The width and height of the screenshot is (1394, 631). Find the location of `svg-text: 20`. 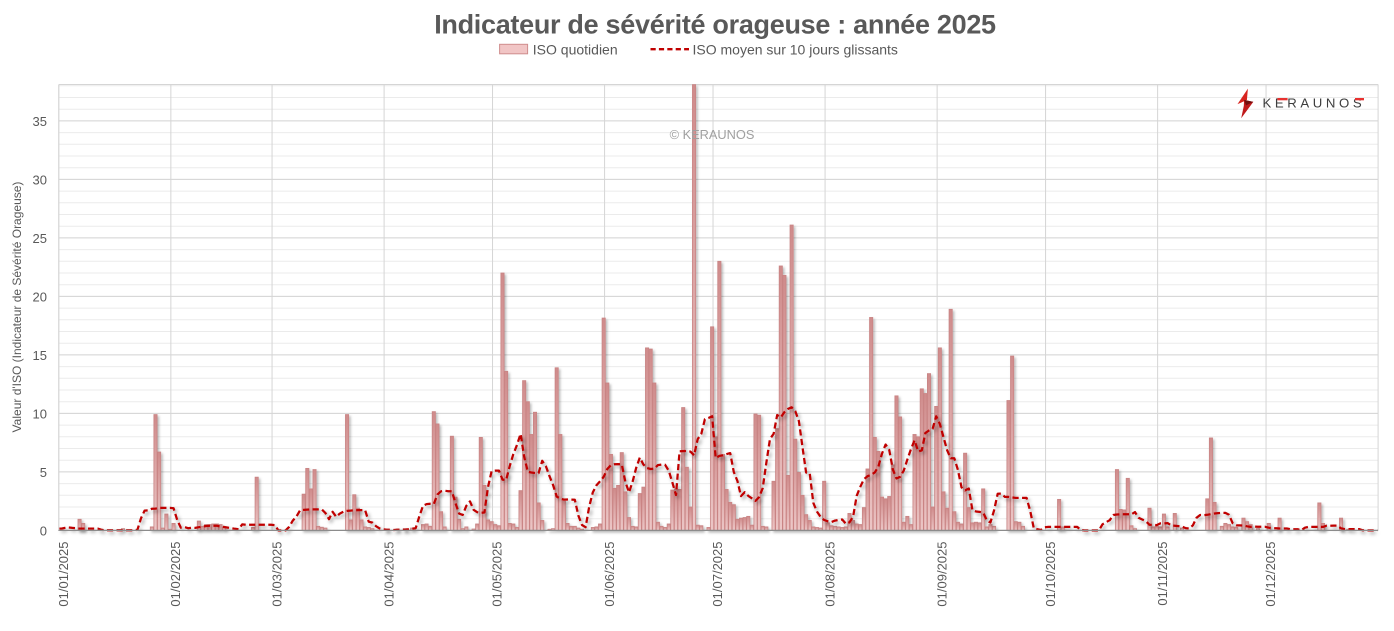

svg-text: 20 is located at coordinates (40, 296).